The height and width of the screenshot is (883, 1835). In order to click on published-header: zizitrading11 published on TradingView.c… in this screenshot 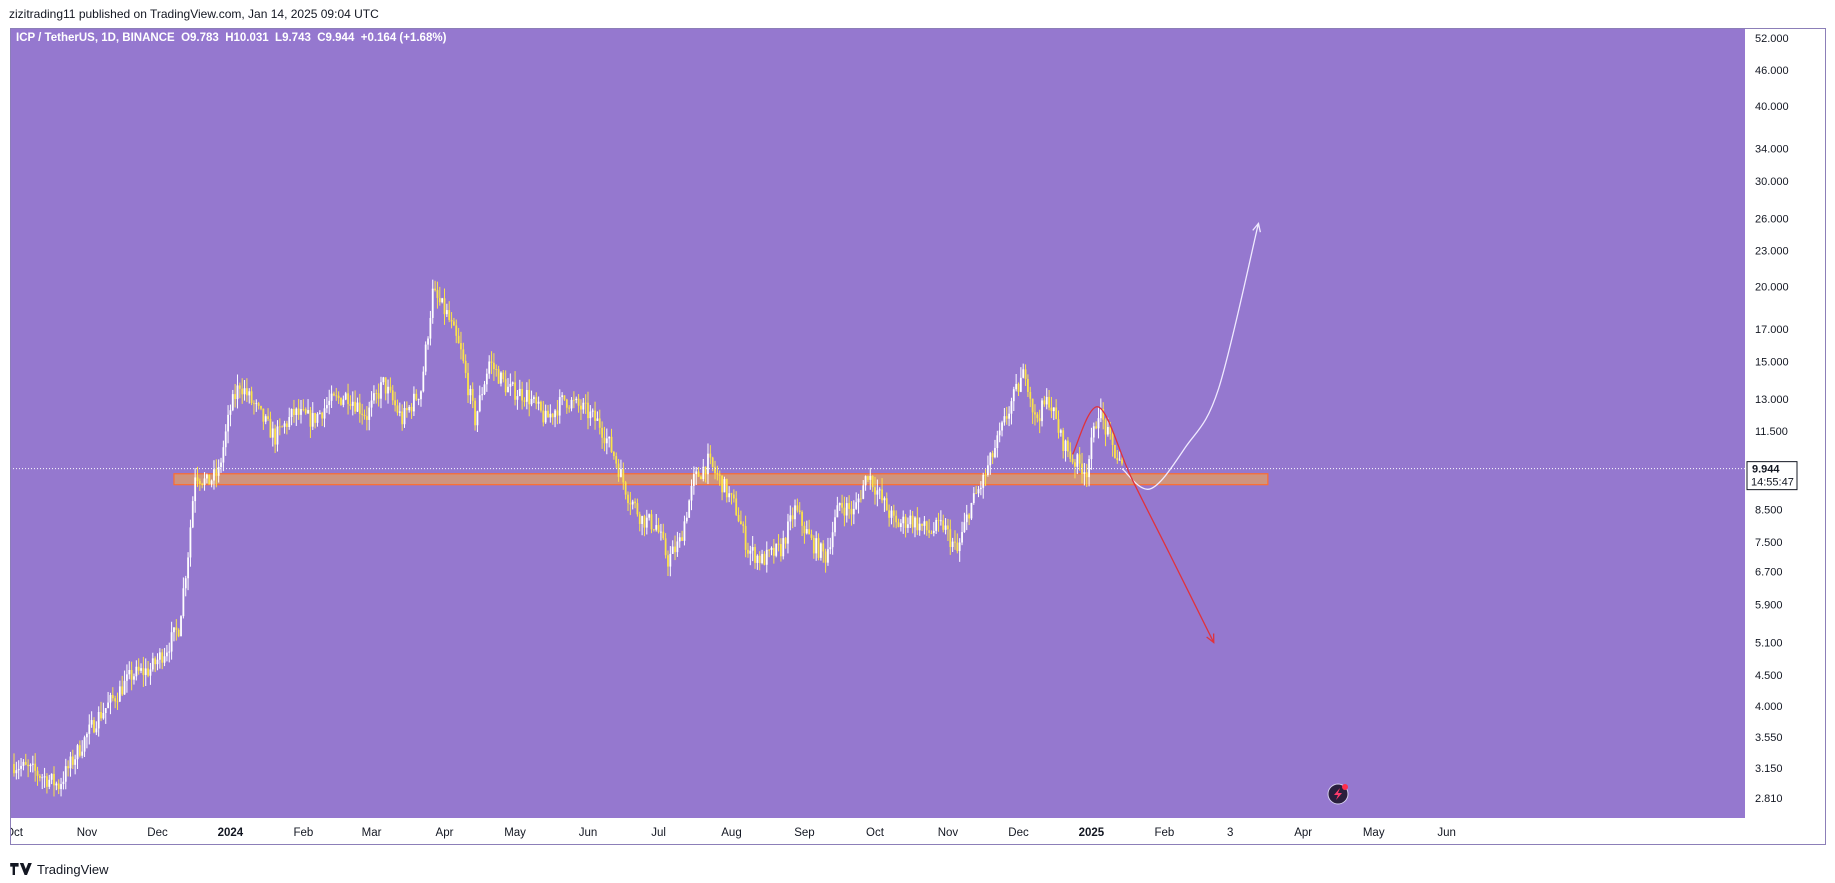, I will do `click(917, 14)`.